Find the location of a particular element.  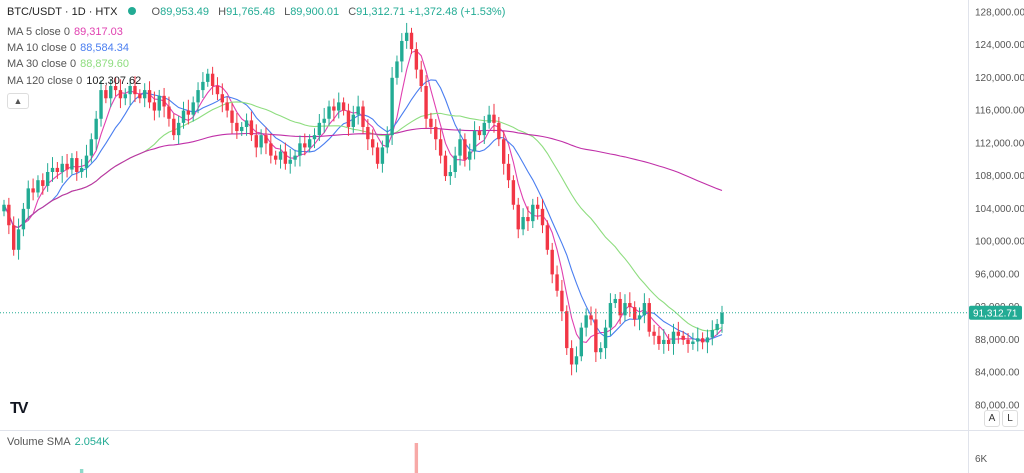

indicator-ma120-value: 102,307.62 is located at coordinates (114, 81).